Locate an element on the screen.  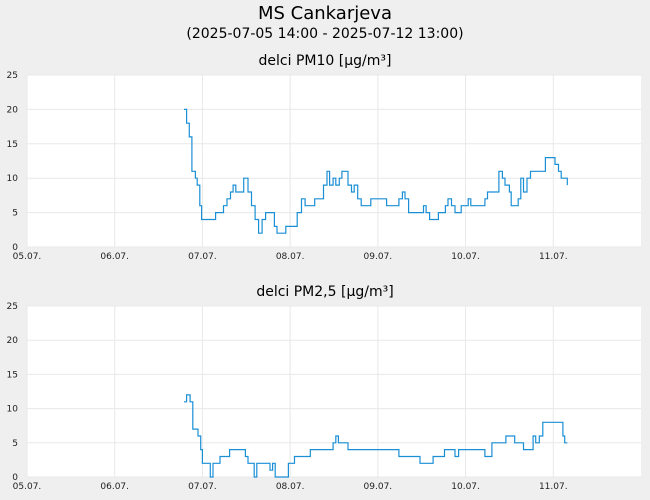
page-title: MS Cankarjeva is located at coordinates (325, 13).